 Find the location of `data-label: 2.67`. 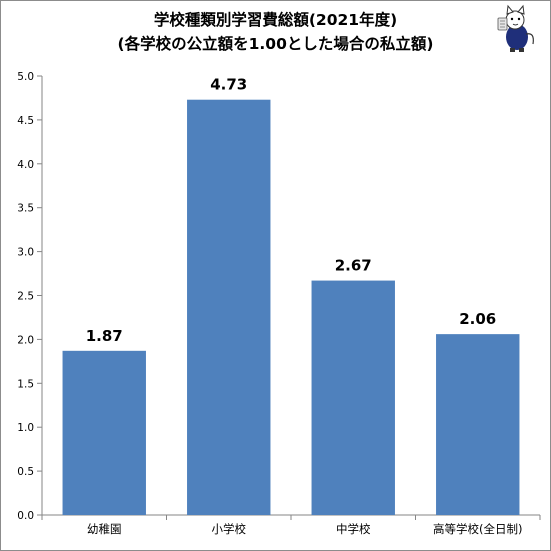

data-label: 2.67 is located at coordinates (353, 266).